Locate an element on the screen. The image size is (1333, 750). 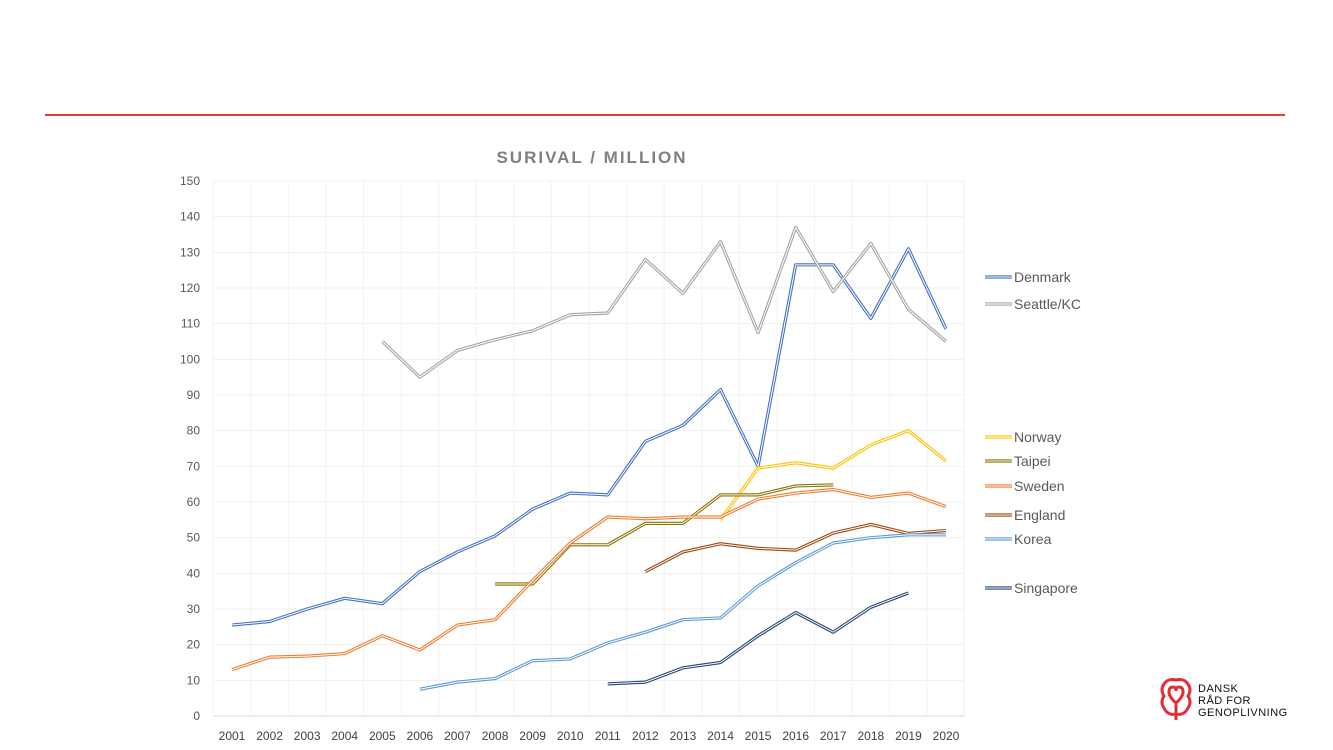
series-england is located at coordinates (795, 547).